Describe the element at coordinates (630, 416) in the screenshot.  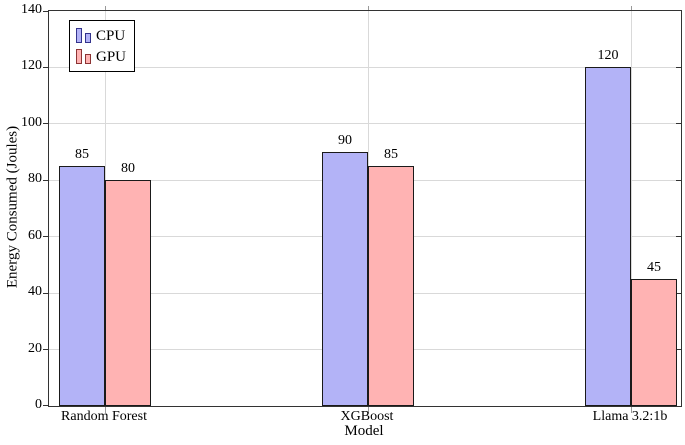
I see `x-tick-label: Llama 3.2:1b` at that location.